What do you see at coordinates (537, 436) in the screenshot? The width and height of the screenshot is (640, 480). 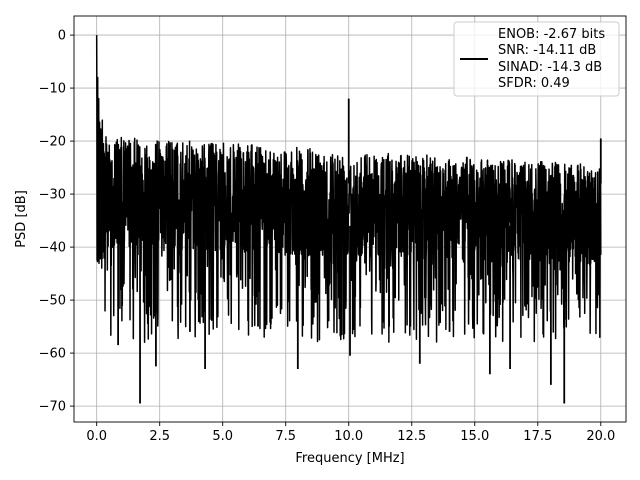 I see `x-tick-label: 17.5` at bounding box center [537, 436].